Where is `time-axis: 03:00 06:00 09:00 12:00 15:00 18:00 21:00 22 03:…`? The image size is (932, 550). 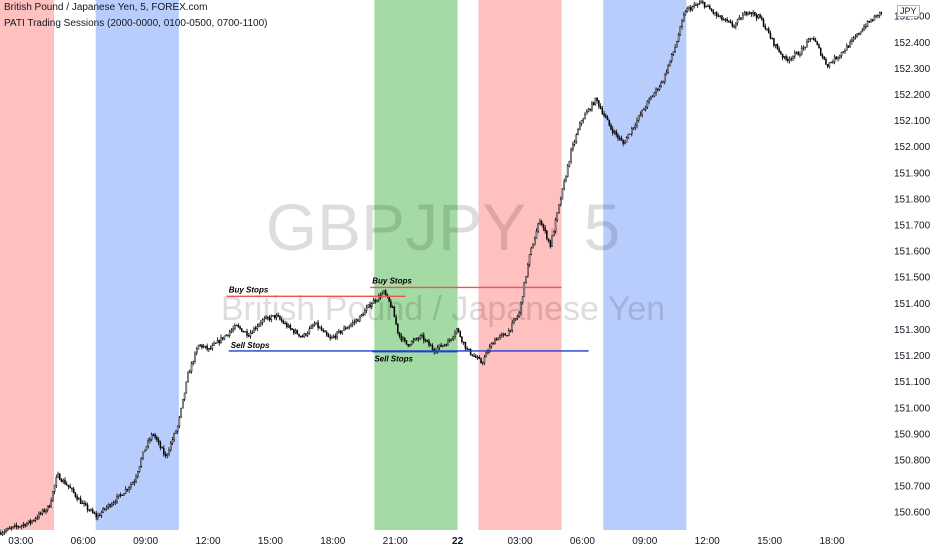
time-axis: 03:00 06:00 09:00 12:00 15:00 18:00 21:00 22 03:… is located at coordinates (426, 541).